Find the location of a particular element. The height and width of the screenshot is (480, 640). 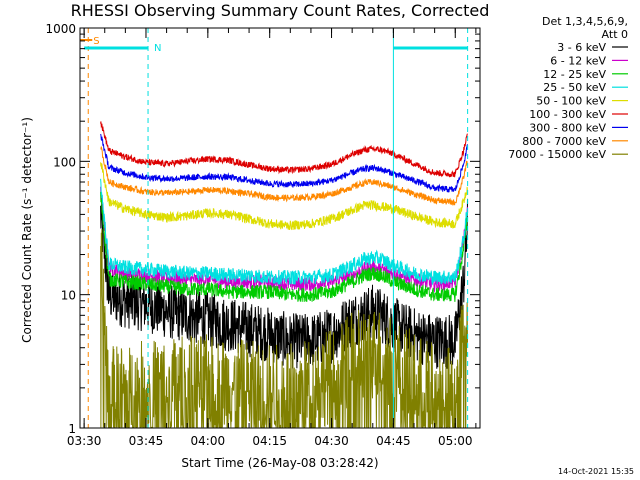

legend-label-2: 12 - 25 keV is located at coordinates (574, 74).